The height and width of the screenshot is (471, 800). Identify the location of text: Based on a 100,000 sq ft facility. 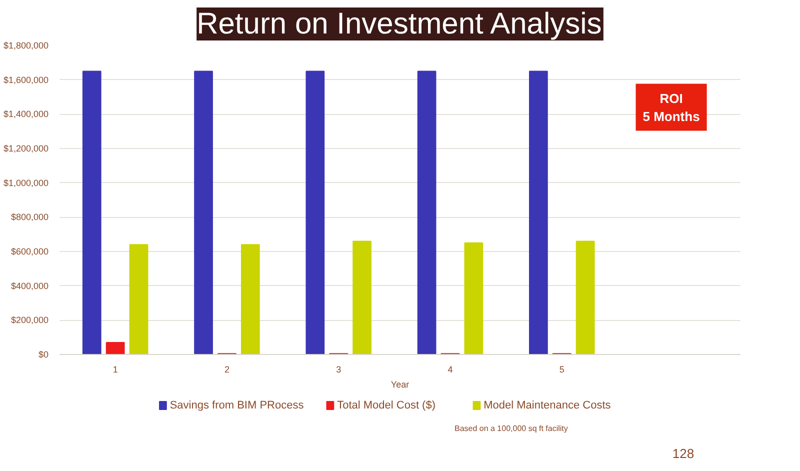
(511, 428).